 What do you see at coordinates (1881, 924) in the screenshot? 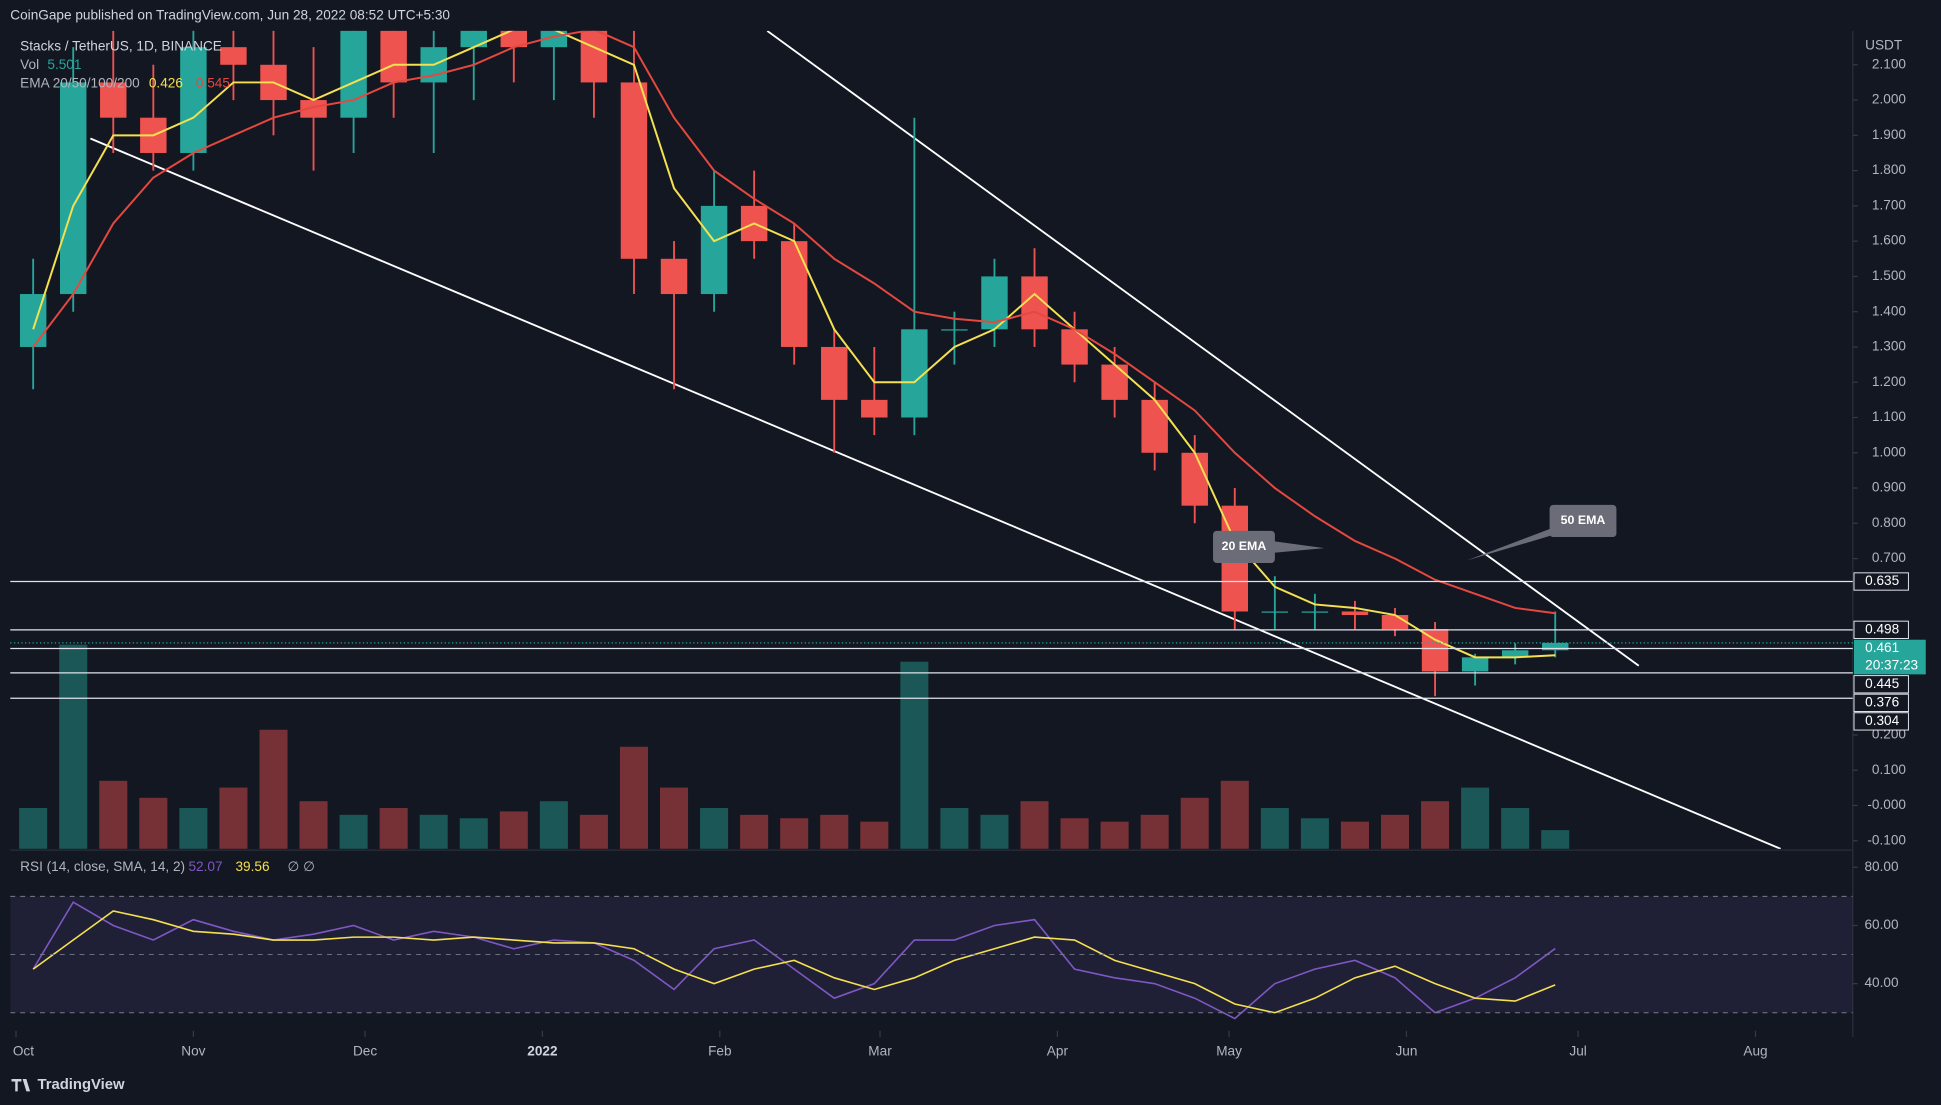
I see `y-tick-label: 60.00` at bounding box center [1881, 924].